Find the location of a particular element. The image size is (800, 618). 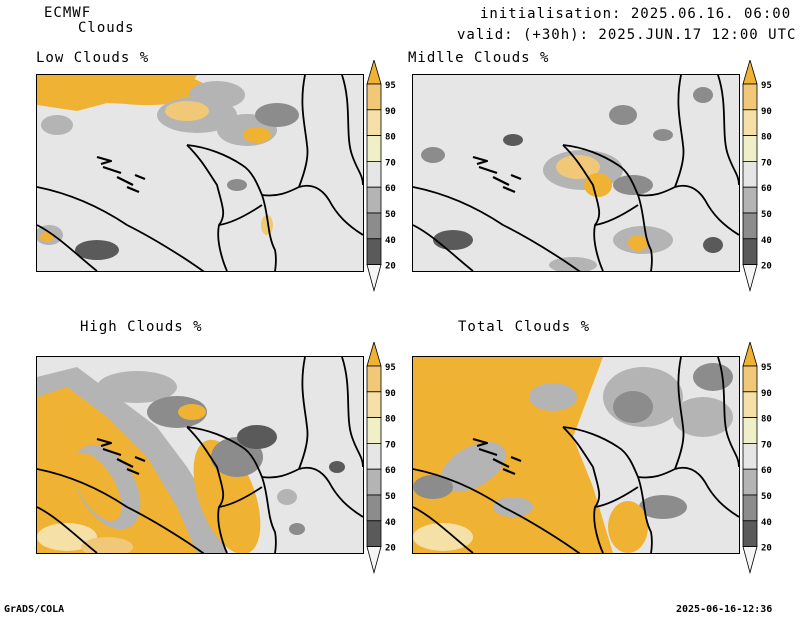

colorbar-level-label: 20 is located at coordinates (766, 549).